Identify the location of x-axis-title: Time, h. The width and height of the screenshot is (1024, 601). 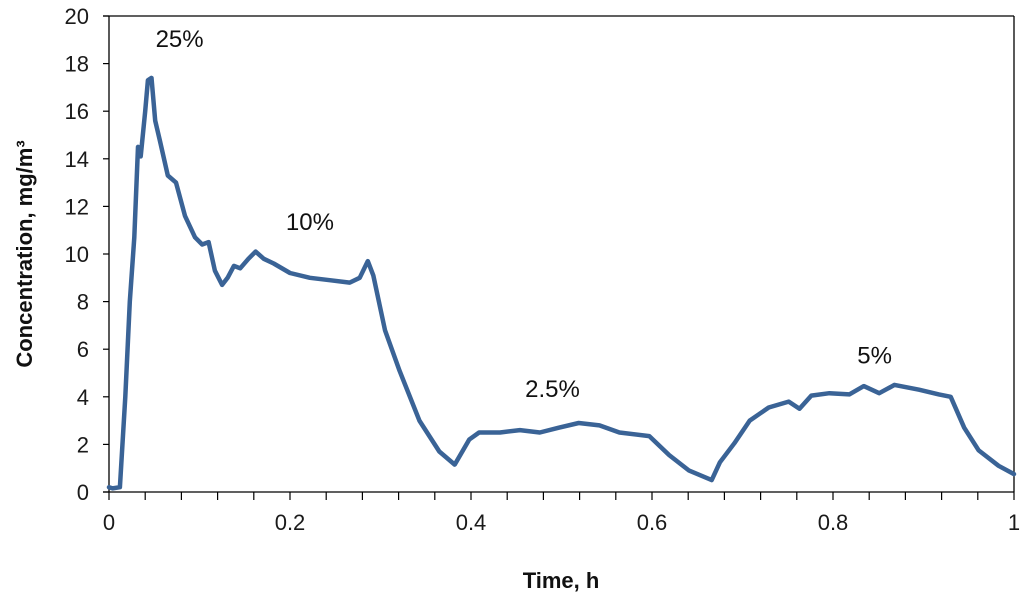
(561, 580).